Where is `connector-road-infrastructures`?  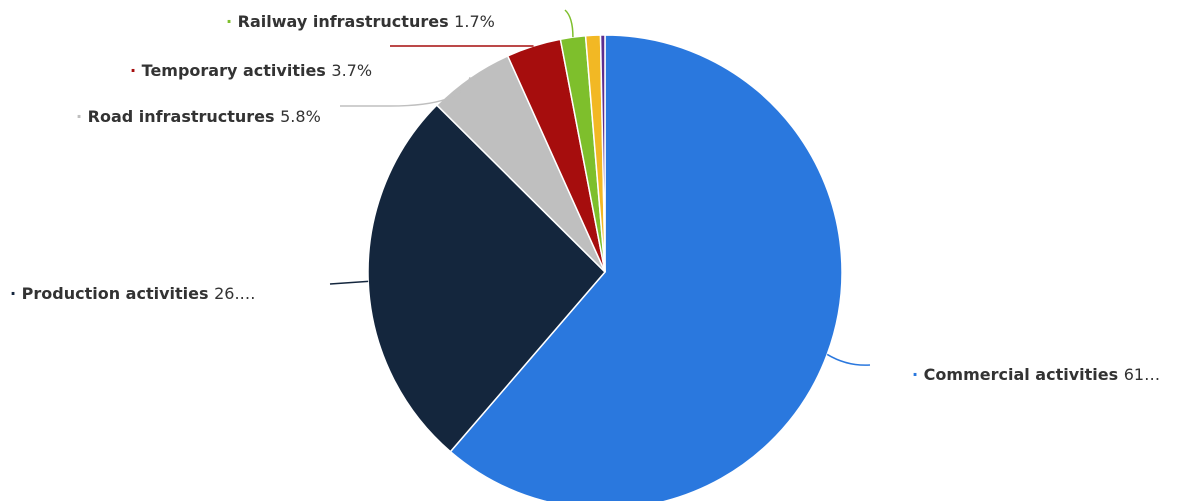 connector-road-infrastructures is located at coordinates (405, 92).